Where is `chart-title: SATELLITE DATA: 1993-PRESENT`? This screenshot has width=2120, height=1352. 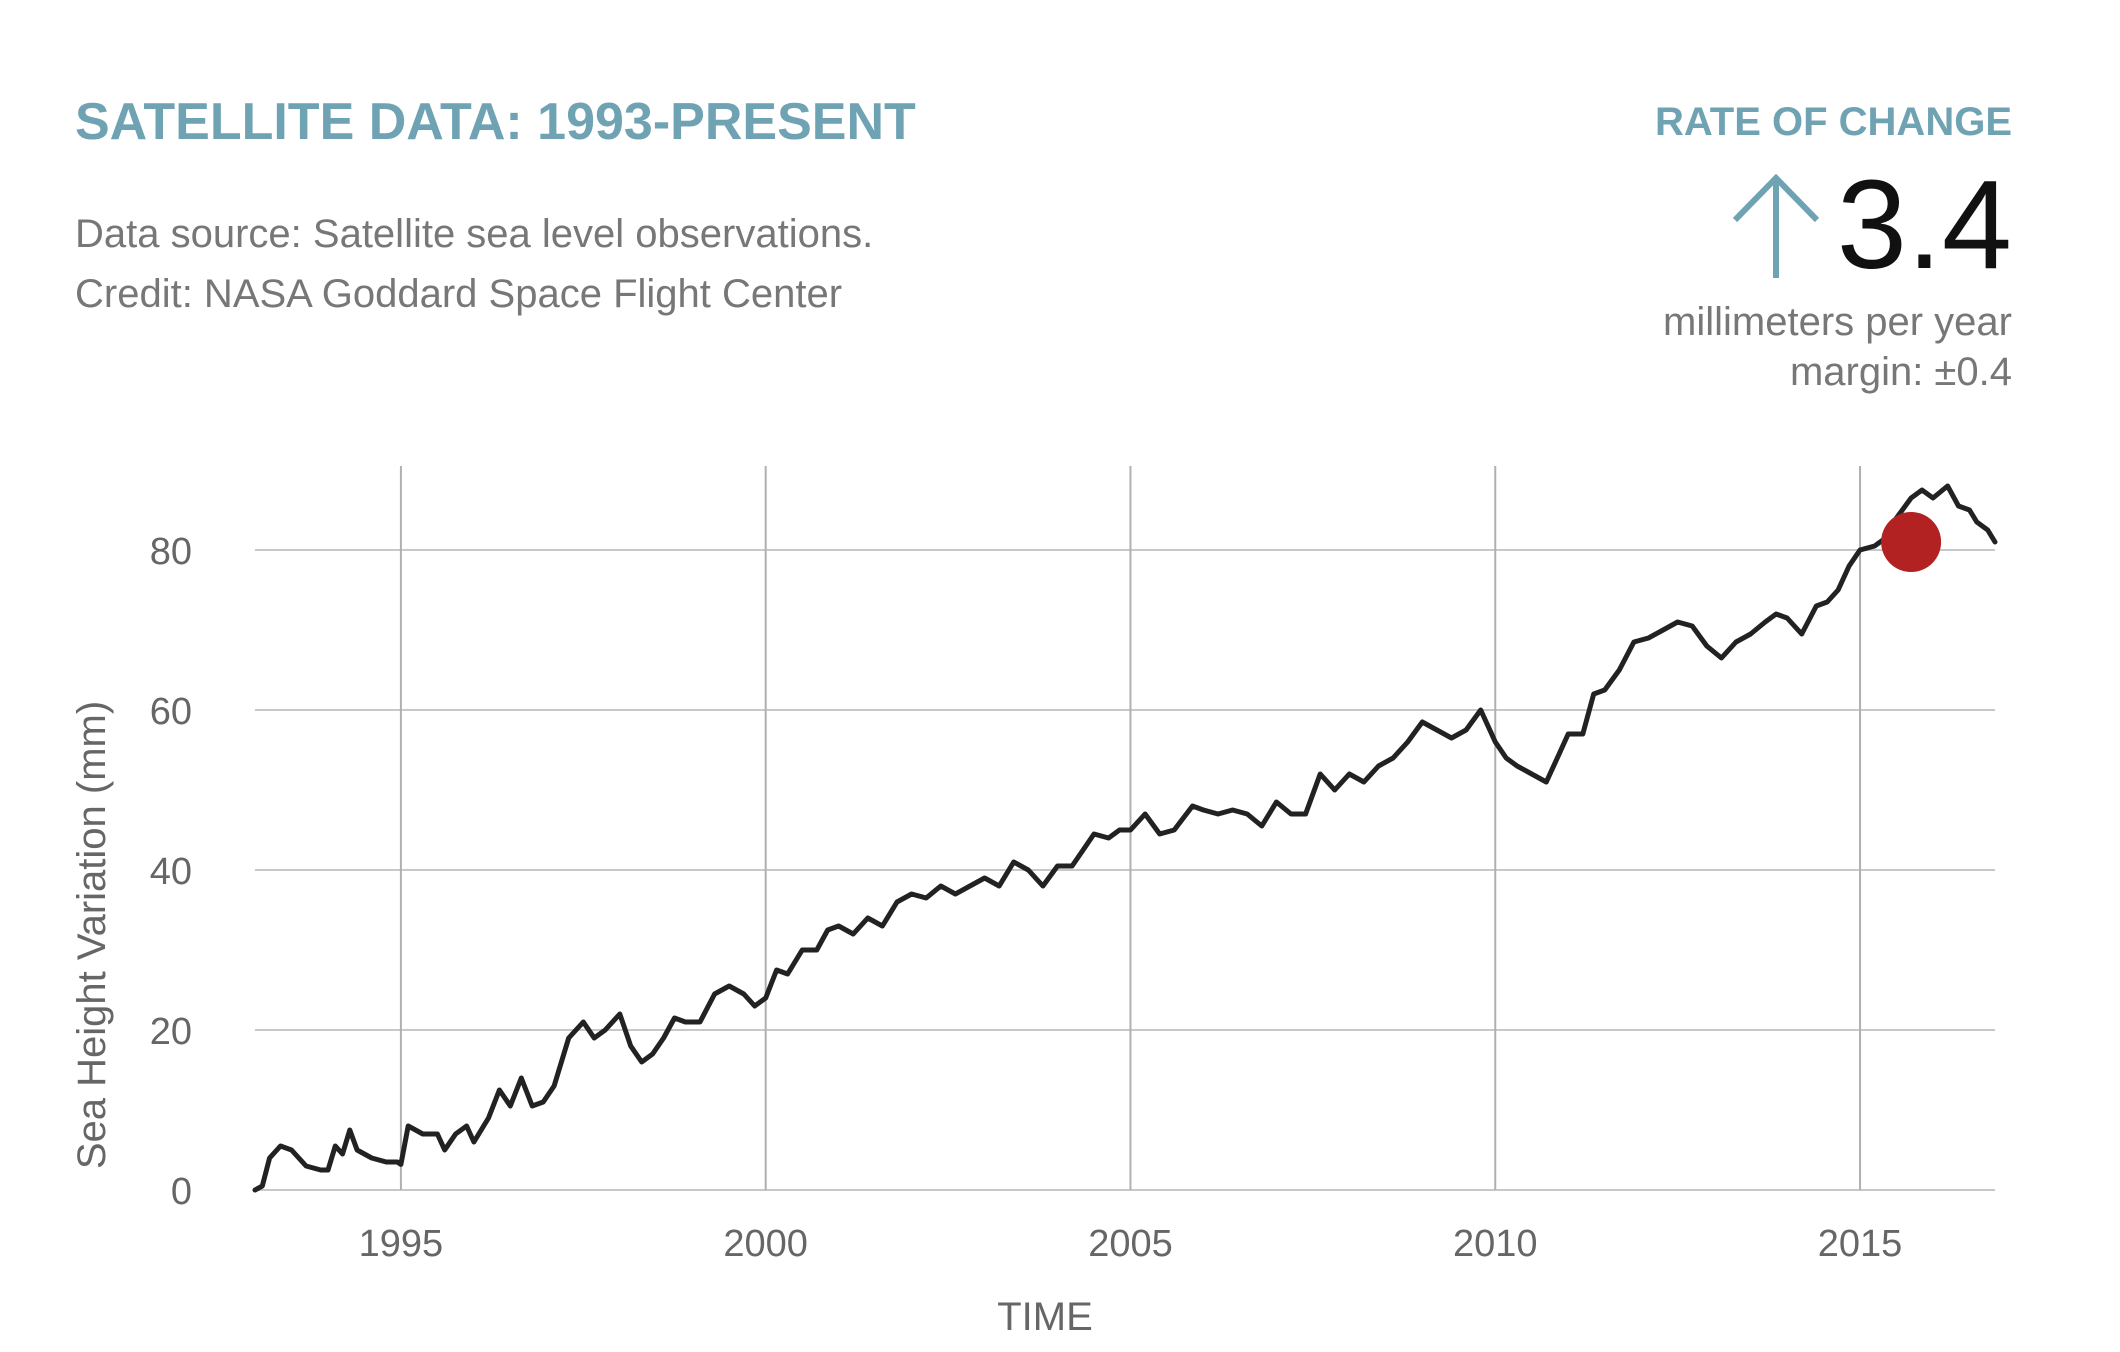 chart-title: SATELLITE DATA: 1993-PRESENT is located at coordinates (495, 122).